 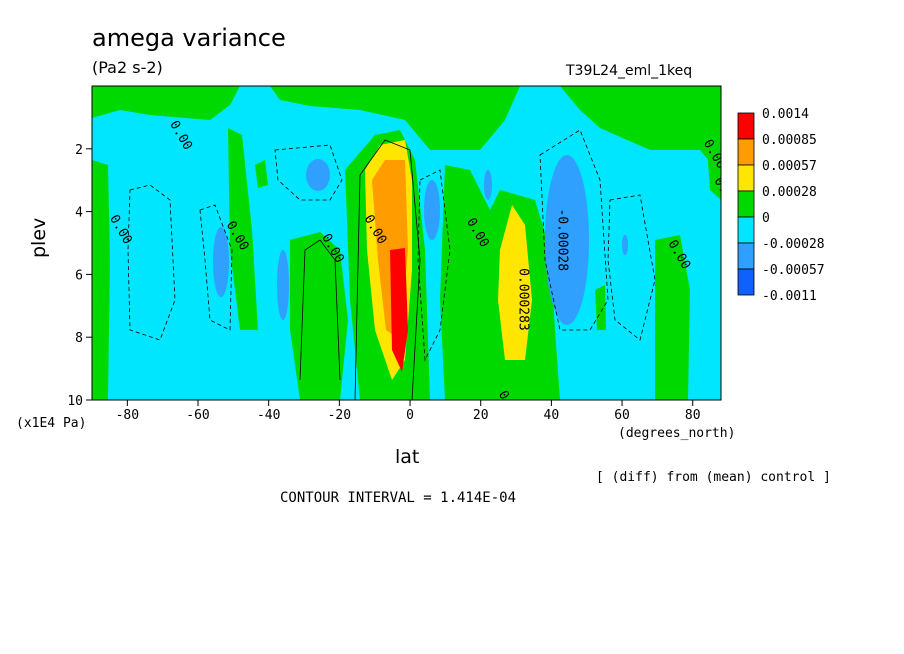 I want to click on x-tick-label-5: 20, so click(x=481, y=415).